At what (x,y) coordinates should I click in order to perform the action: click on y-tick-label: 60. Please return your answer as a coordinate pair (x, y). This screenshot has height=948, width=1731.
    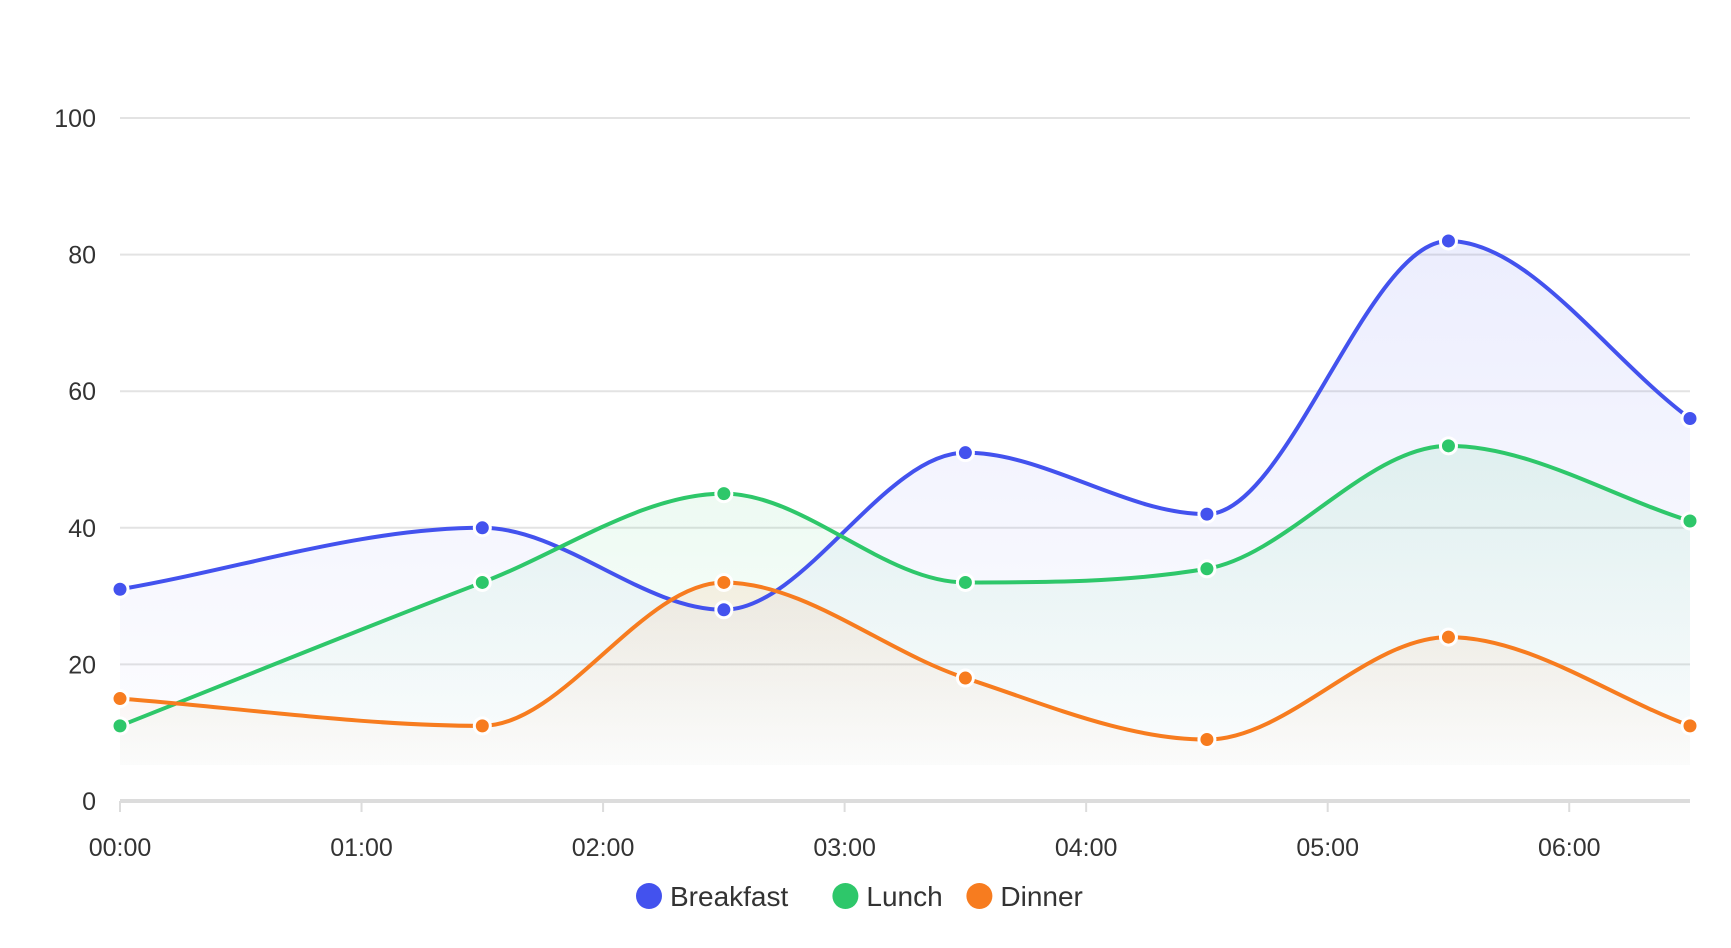
    Looking at the image, I should click on (82, 392).